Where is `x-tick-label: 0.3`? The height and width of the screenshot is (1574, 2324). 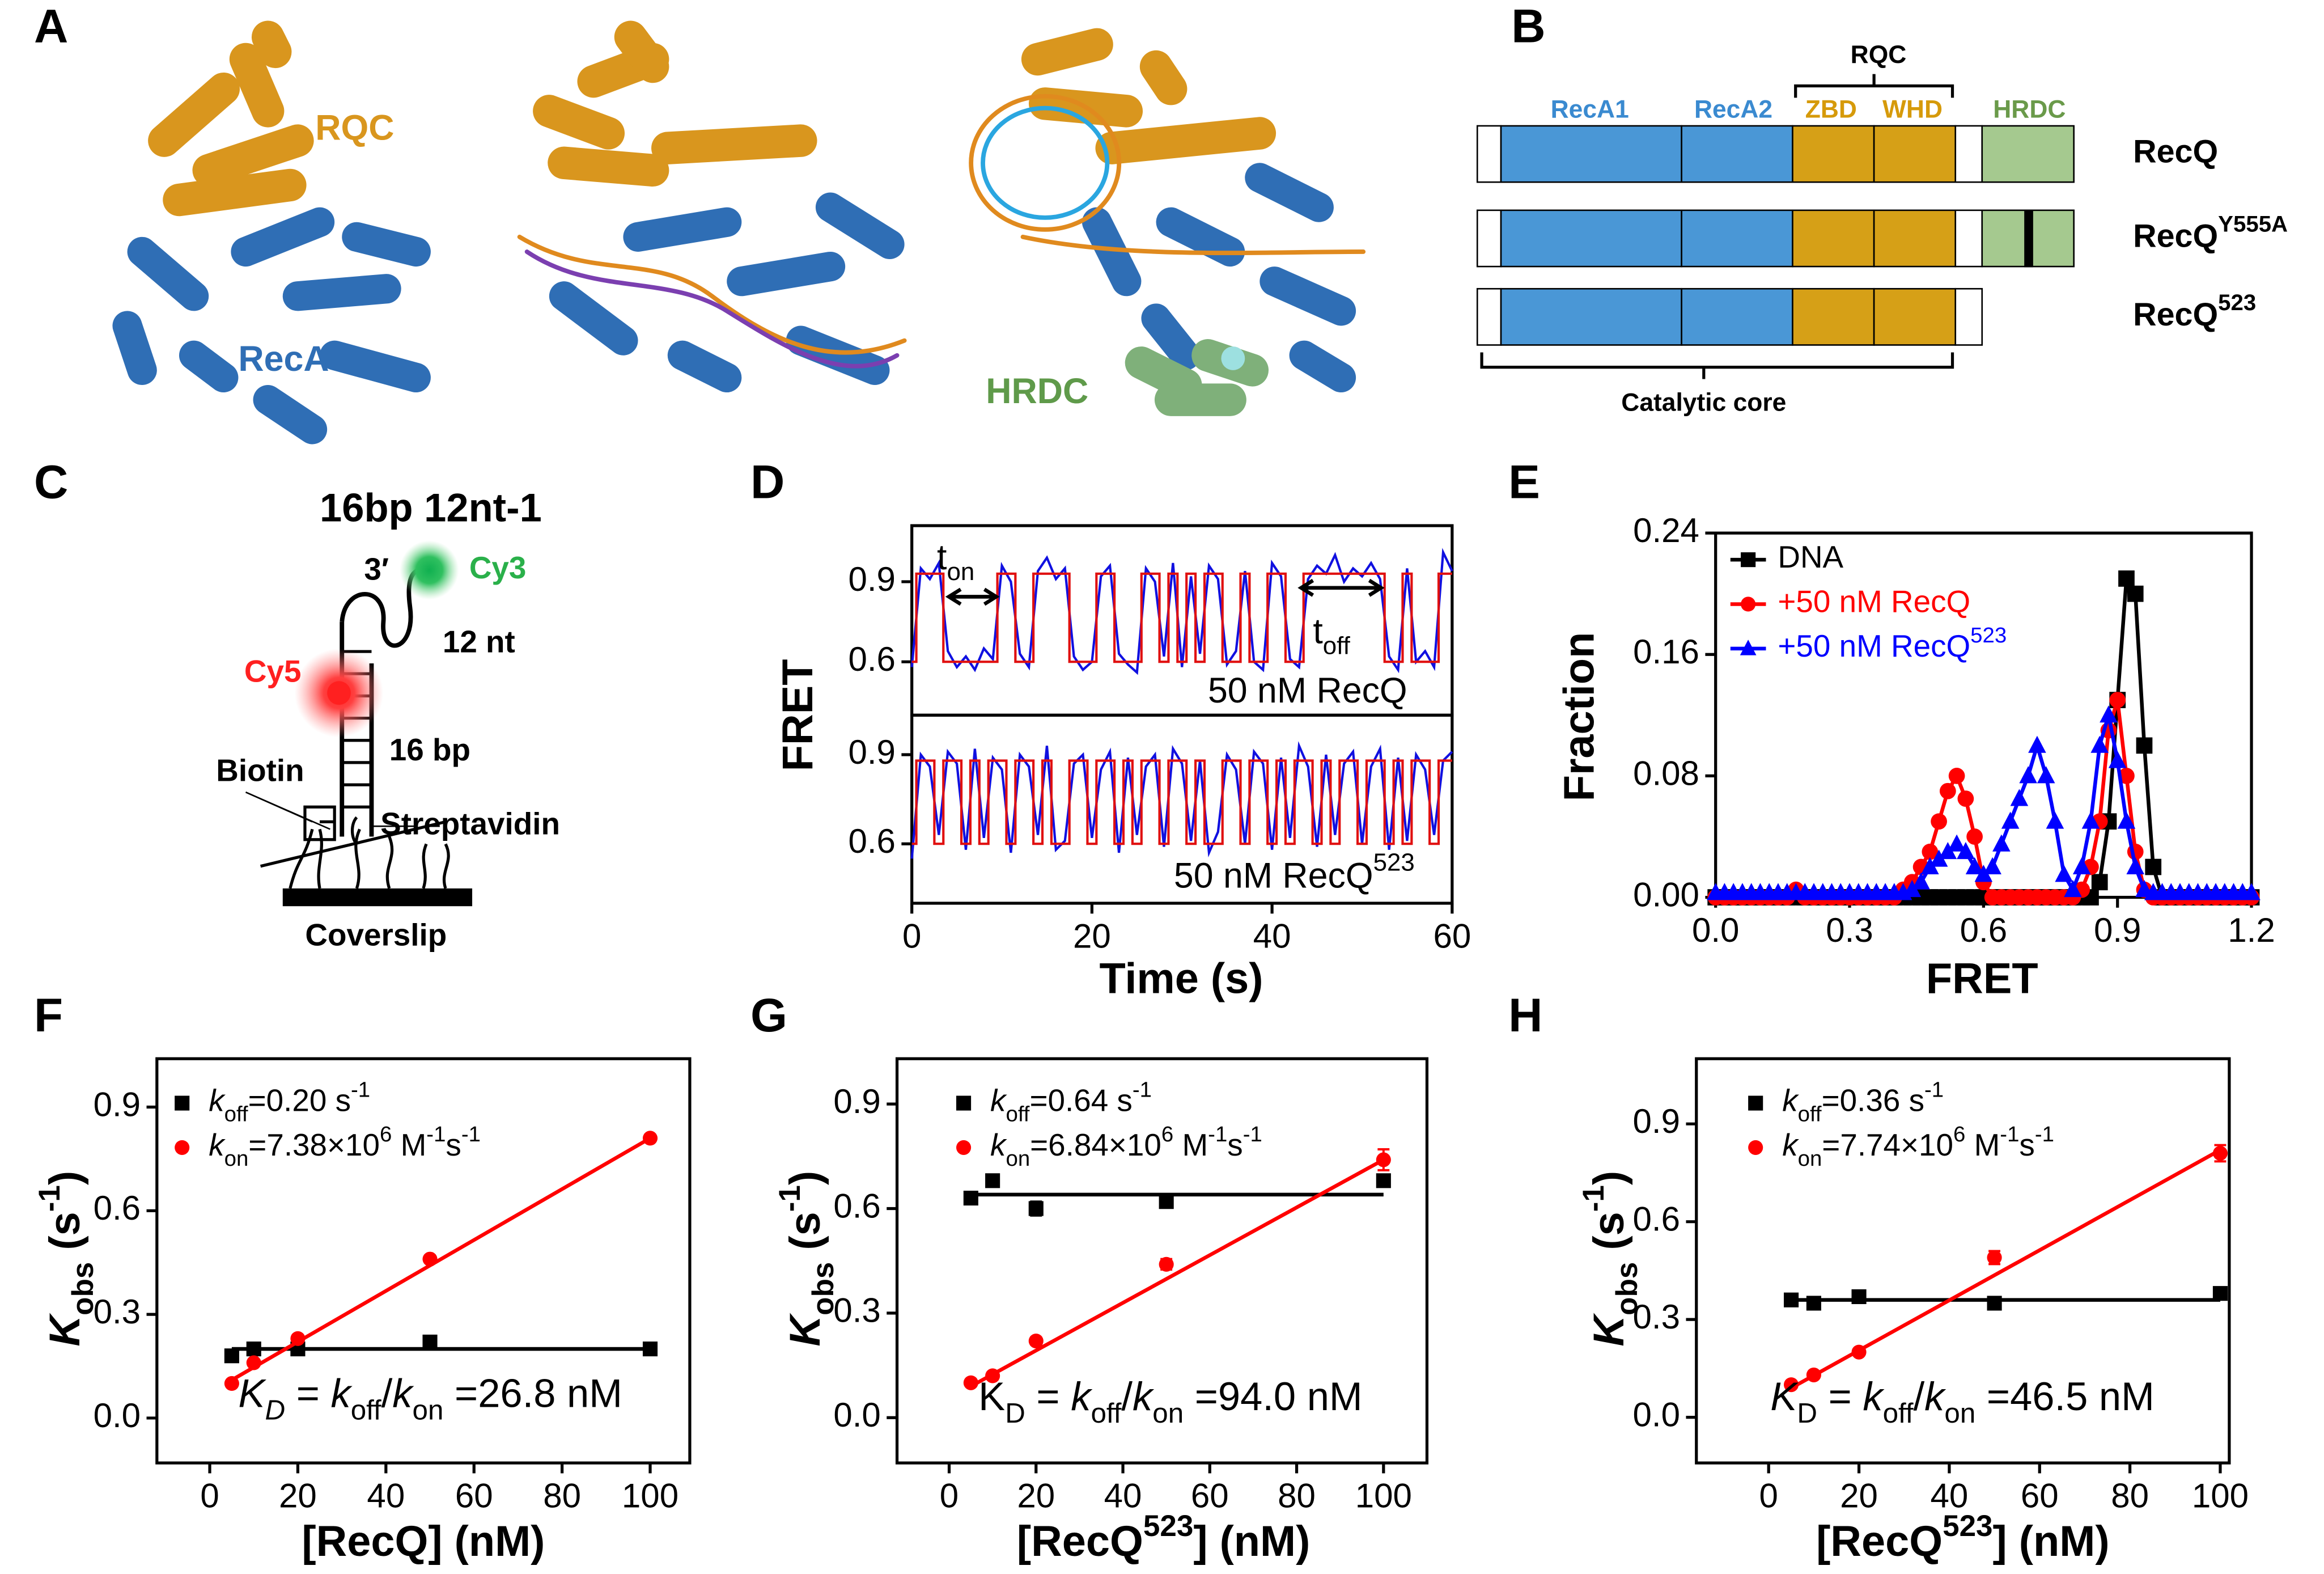
x-tick-label: 0.3 is located at coordinates (1849, 930).